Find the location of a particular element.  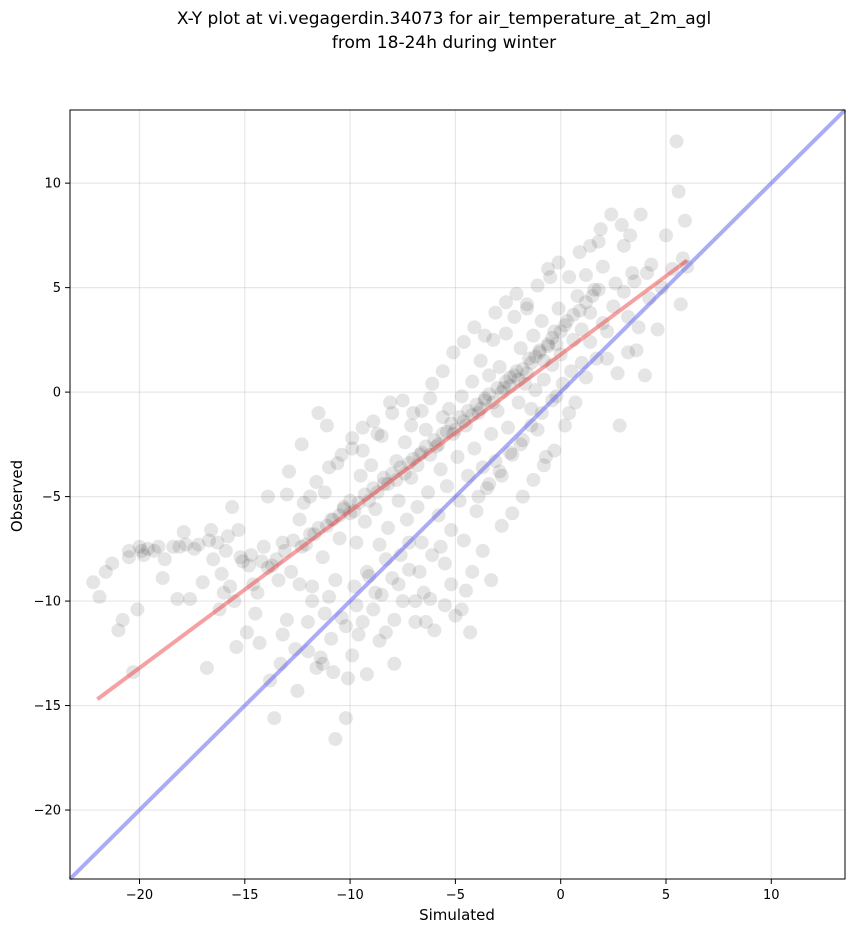

x-tick-label: −20 is located at coordinates (139, 895).